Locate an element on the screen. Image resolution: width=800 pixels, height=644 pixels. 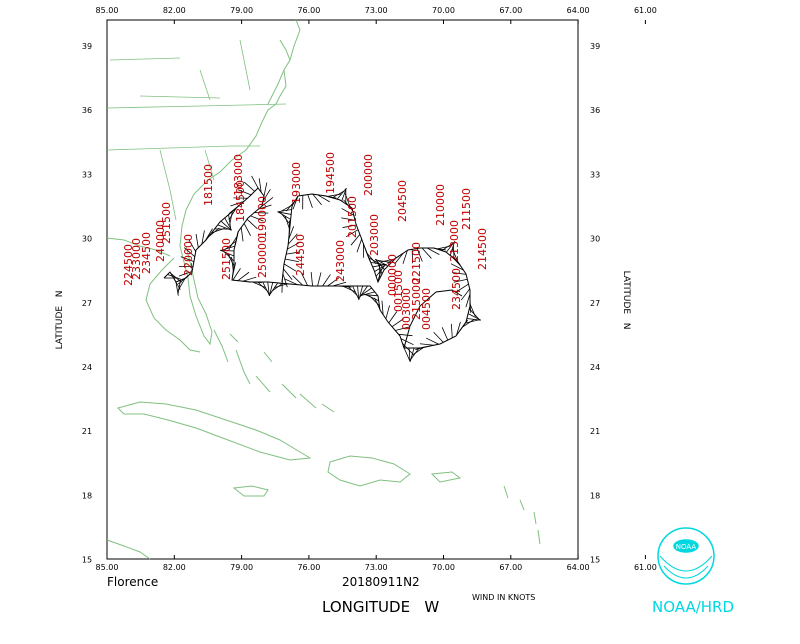
time-label: 200000 is located at coordinates (368, 175).